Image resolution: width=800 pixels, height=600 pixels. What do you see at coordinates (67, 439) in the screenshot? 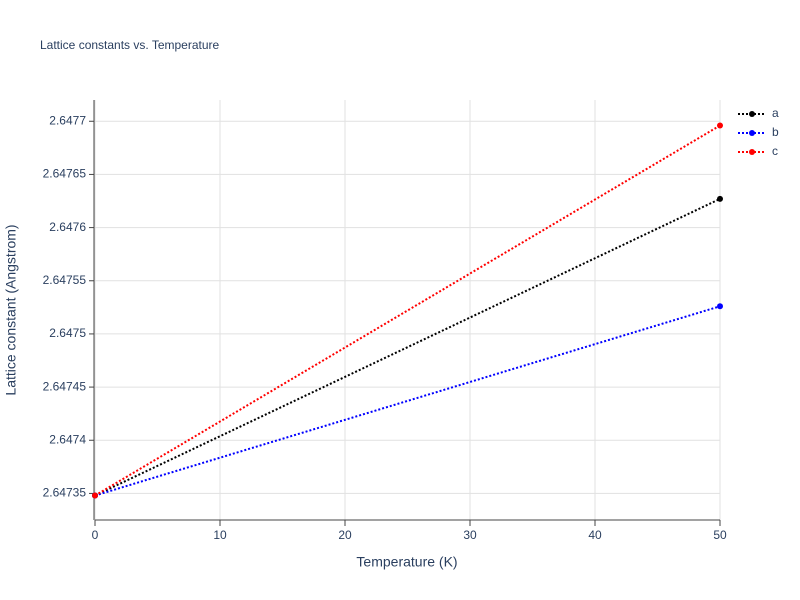
I see `y-tick-label: 2.6474` at bounding box center [67, 439].